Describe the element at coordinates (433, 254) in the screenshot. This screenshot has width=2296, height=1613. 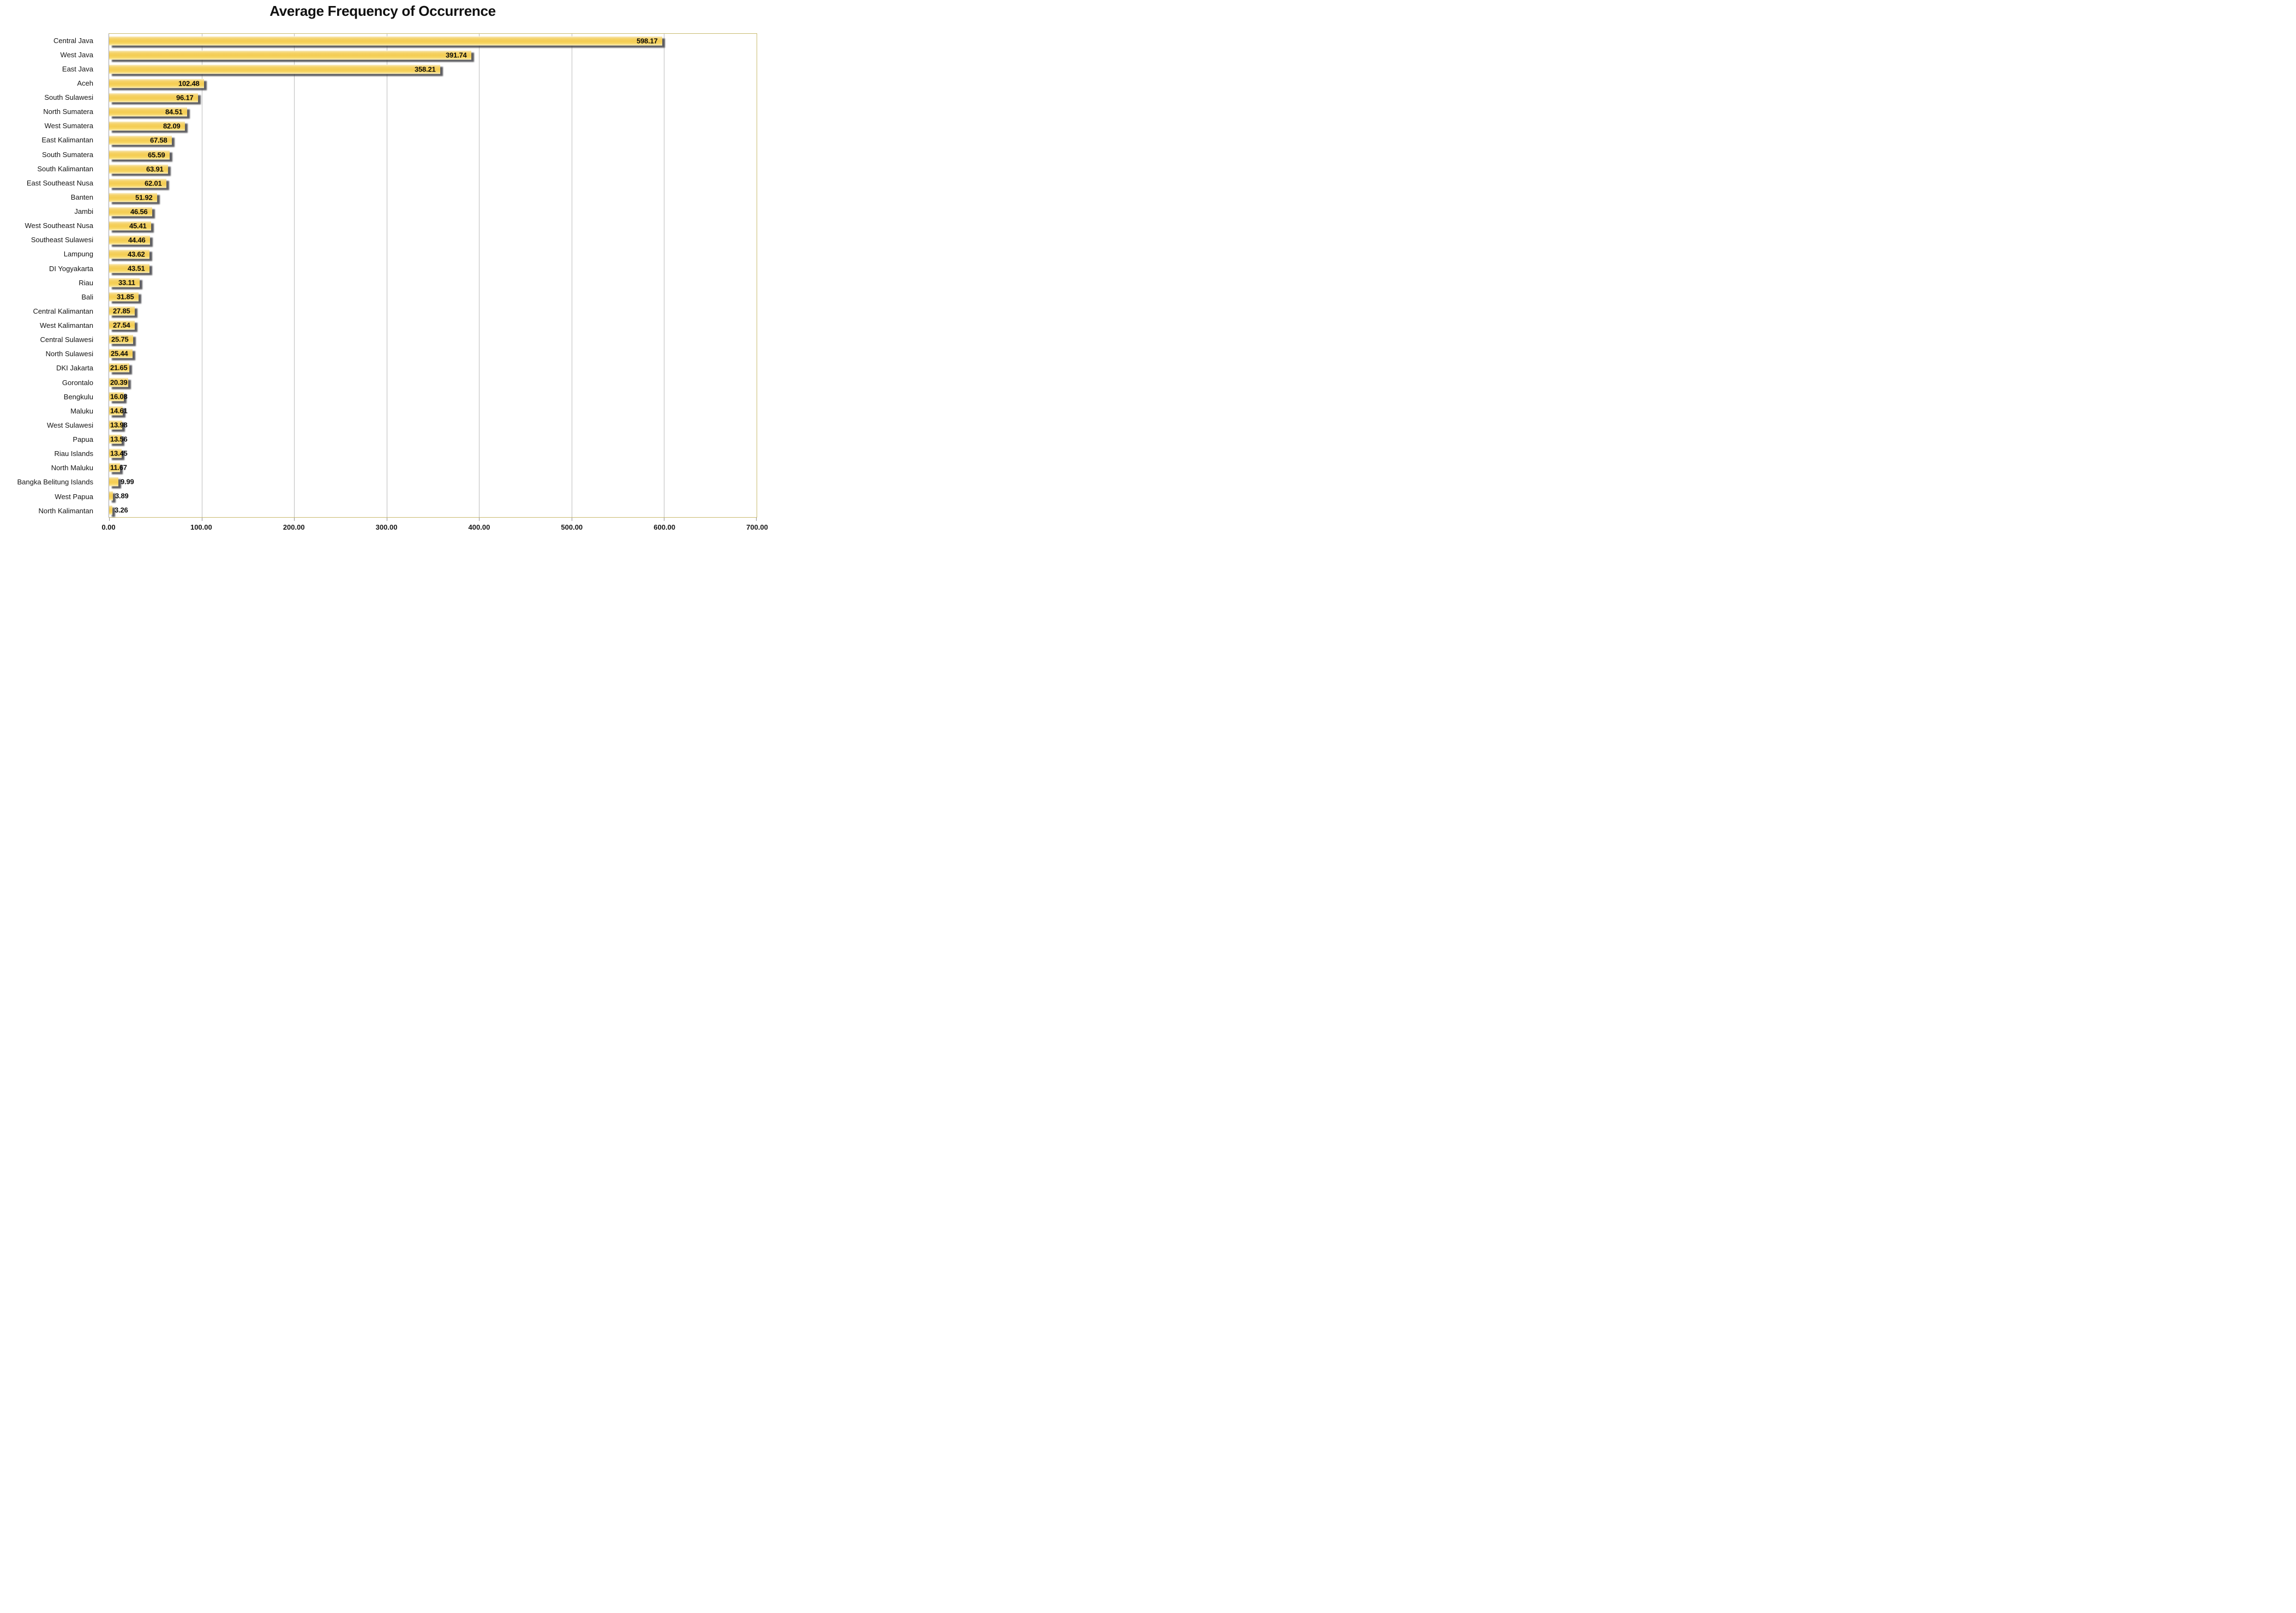
I see `bar-row: 43.62` at that location.